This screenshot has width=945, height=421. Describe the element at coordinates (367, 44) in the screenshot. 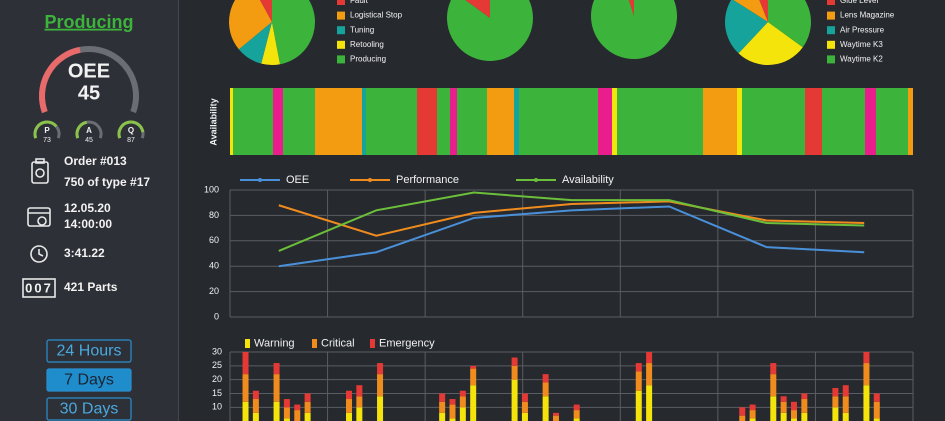

I see `legend-label: Retooling` at that location.